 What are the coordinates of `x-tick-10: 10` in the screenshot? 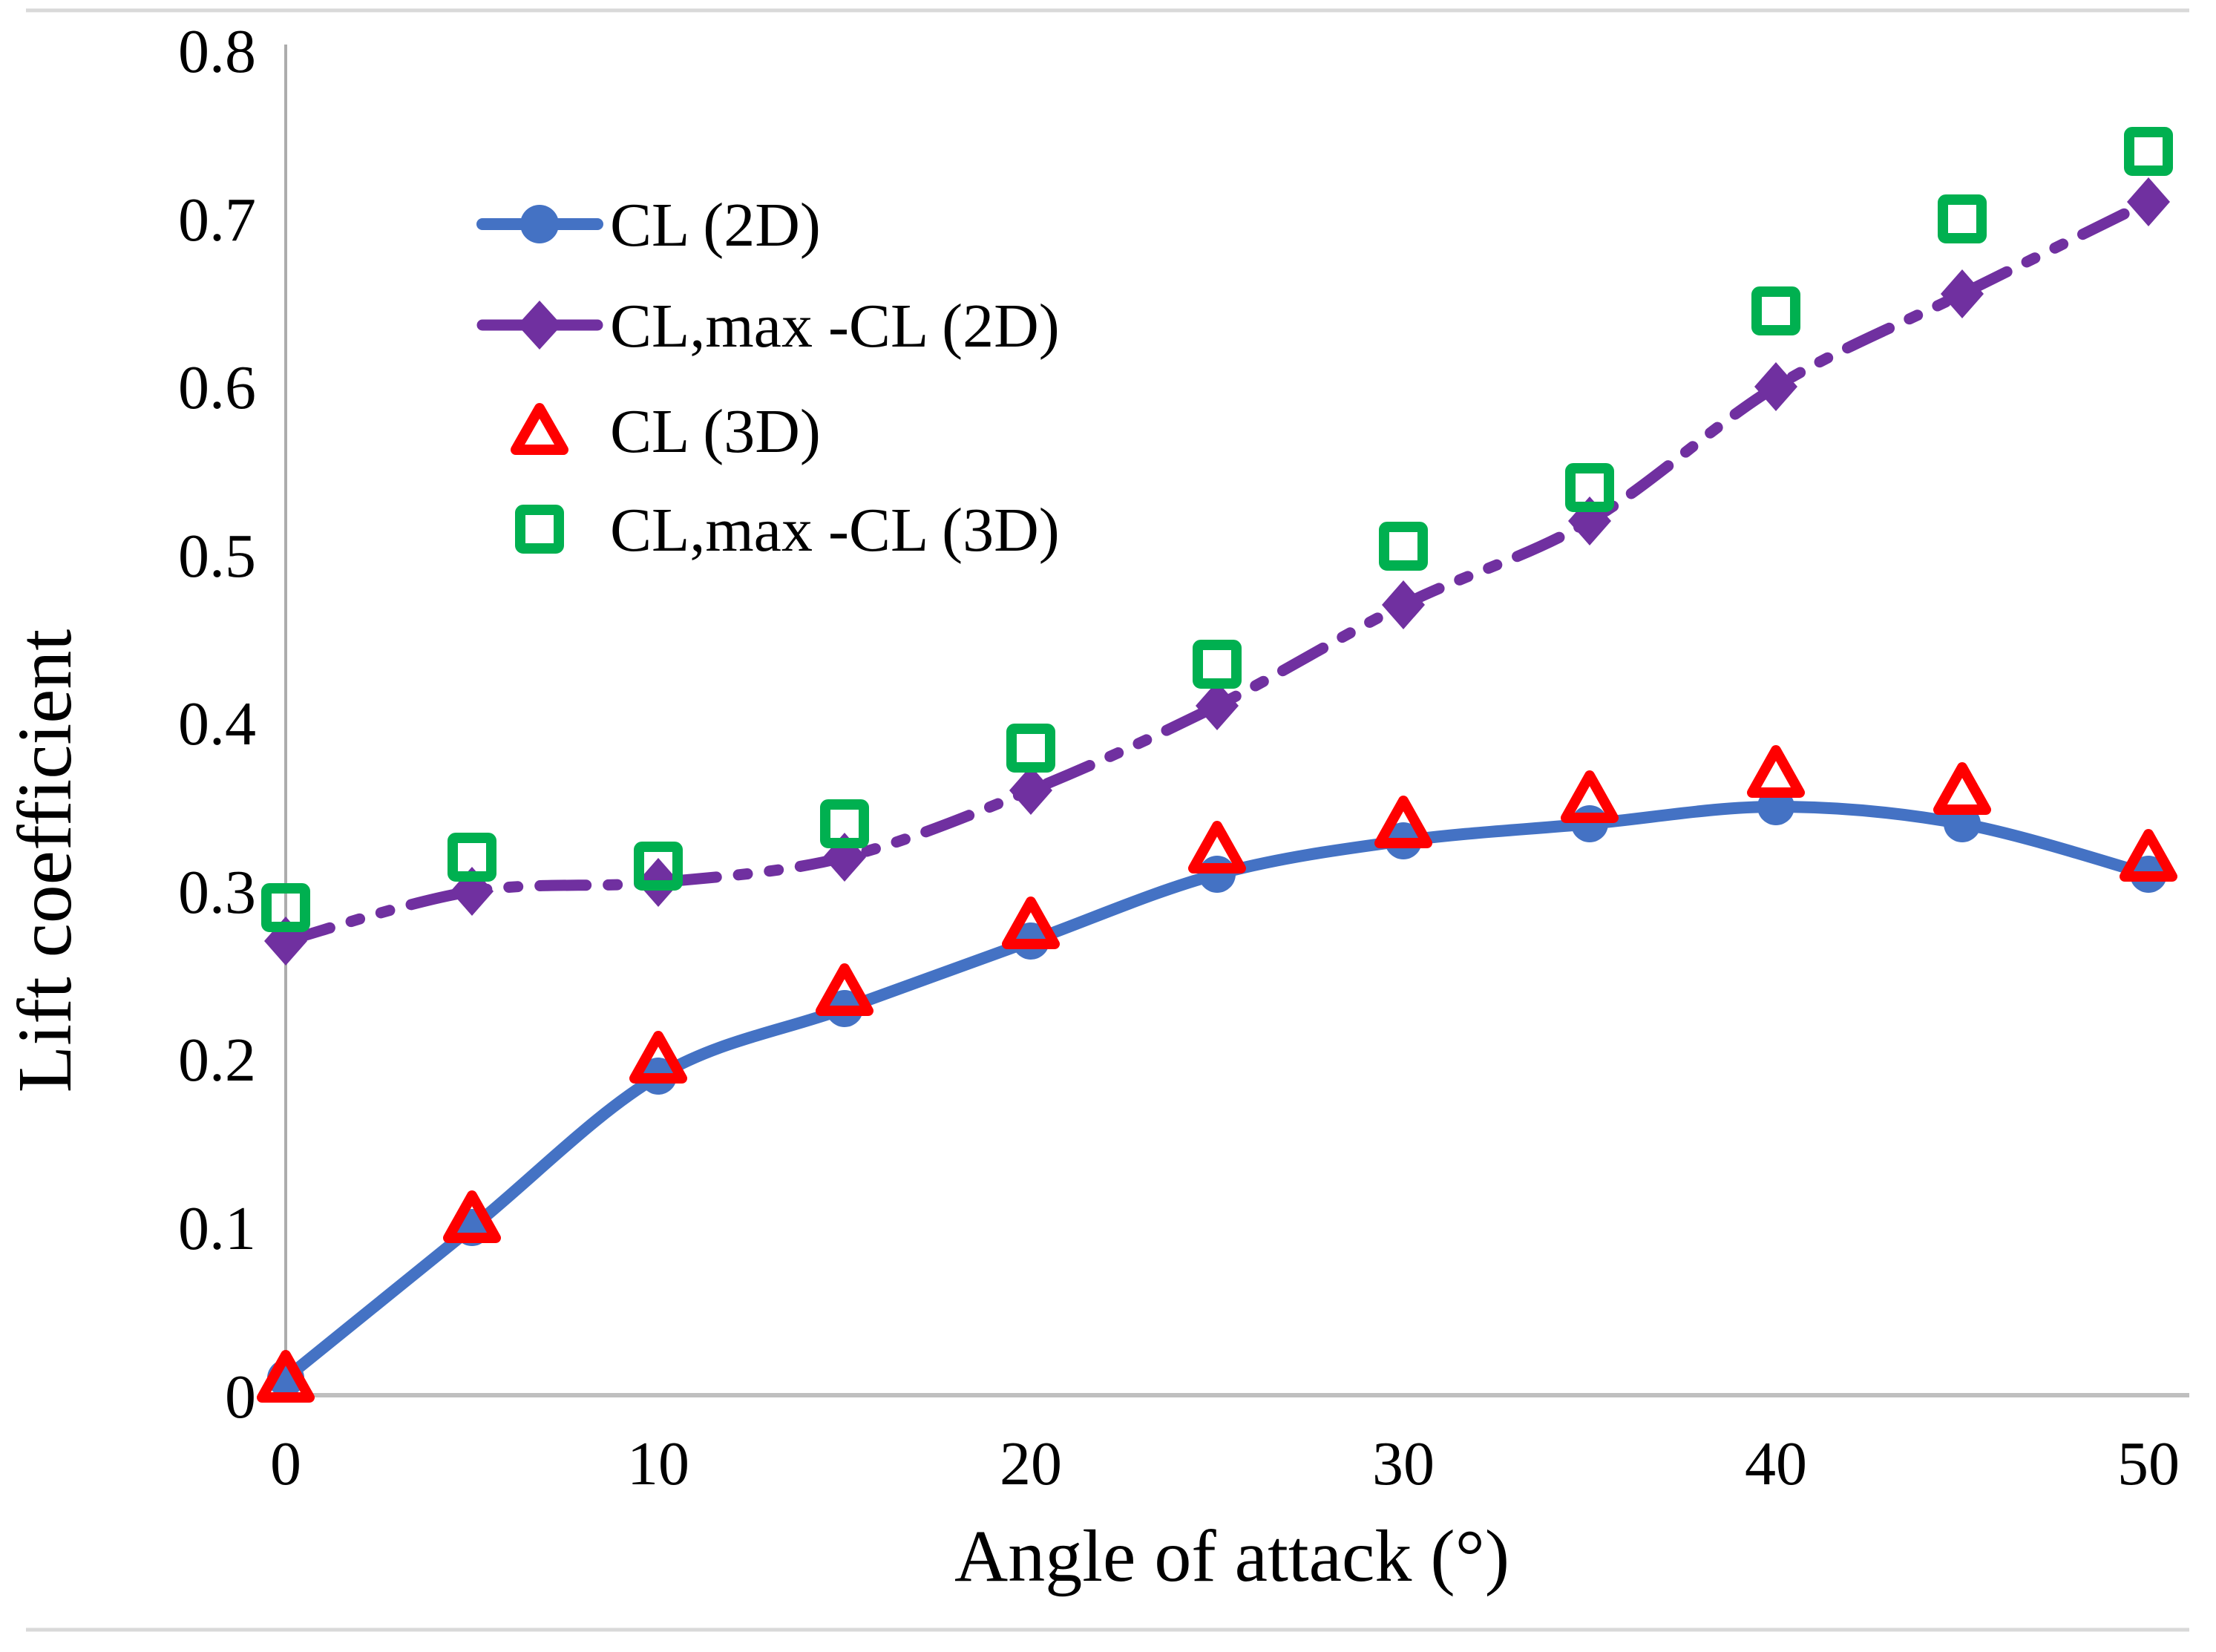 It's located at (658, 1463).